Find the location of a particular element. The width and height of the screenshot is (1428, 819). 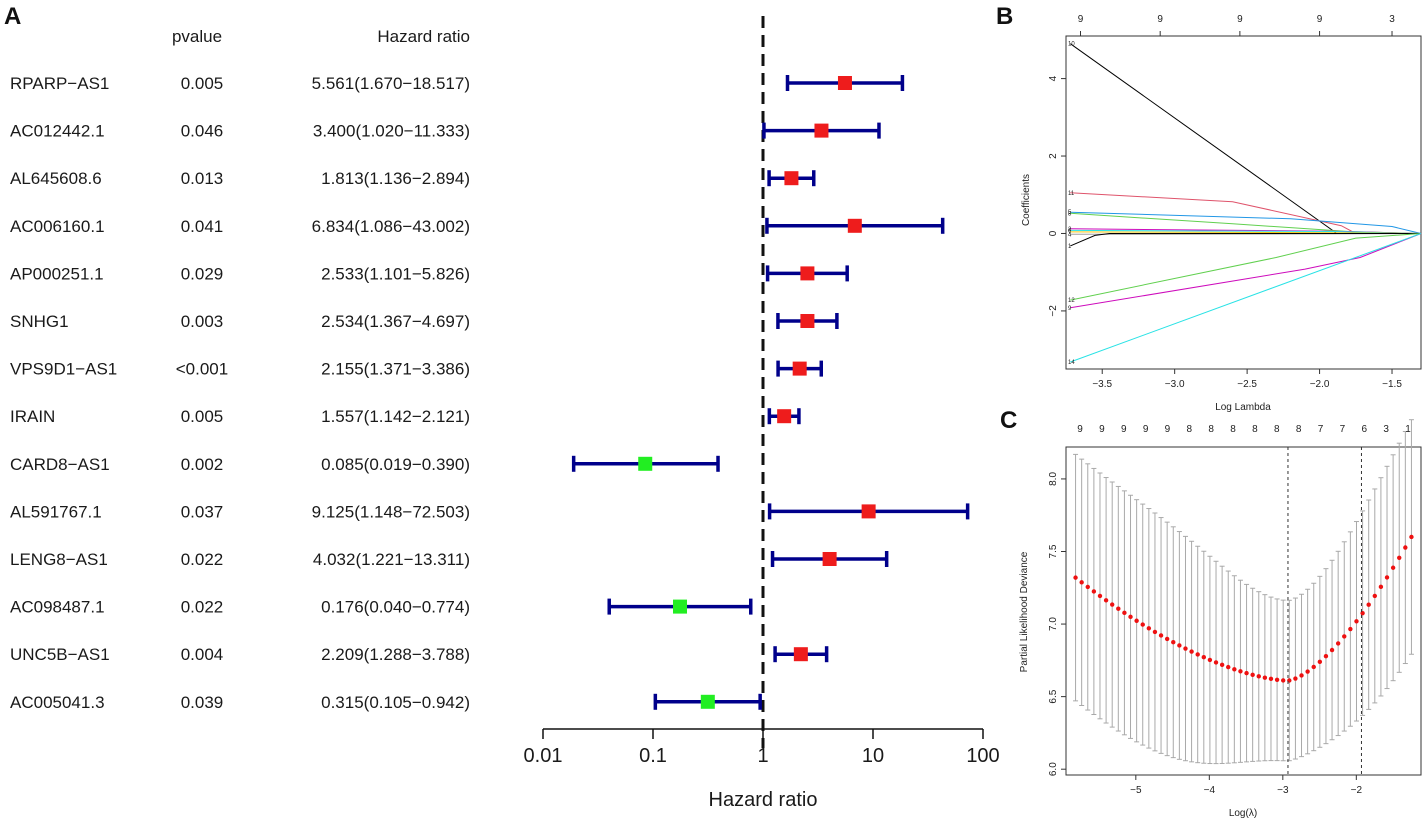

coef-path-label: 7 is located at coordinates (1070, 233).